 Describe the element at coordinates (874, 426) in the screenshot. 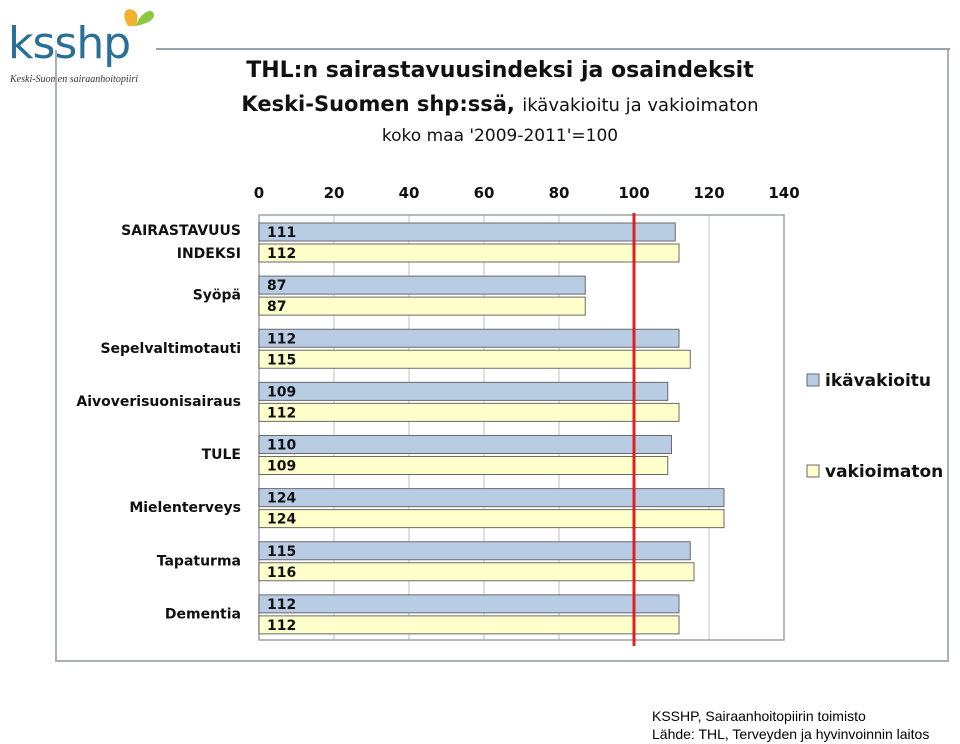

I see `legend: ikävakioitu vakioimaton` at that location.